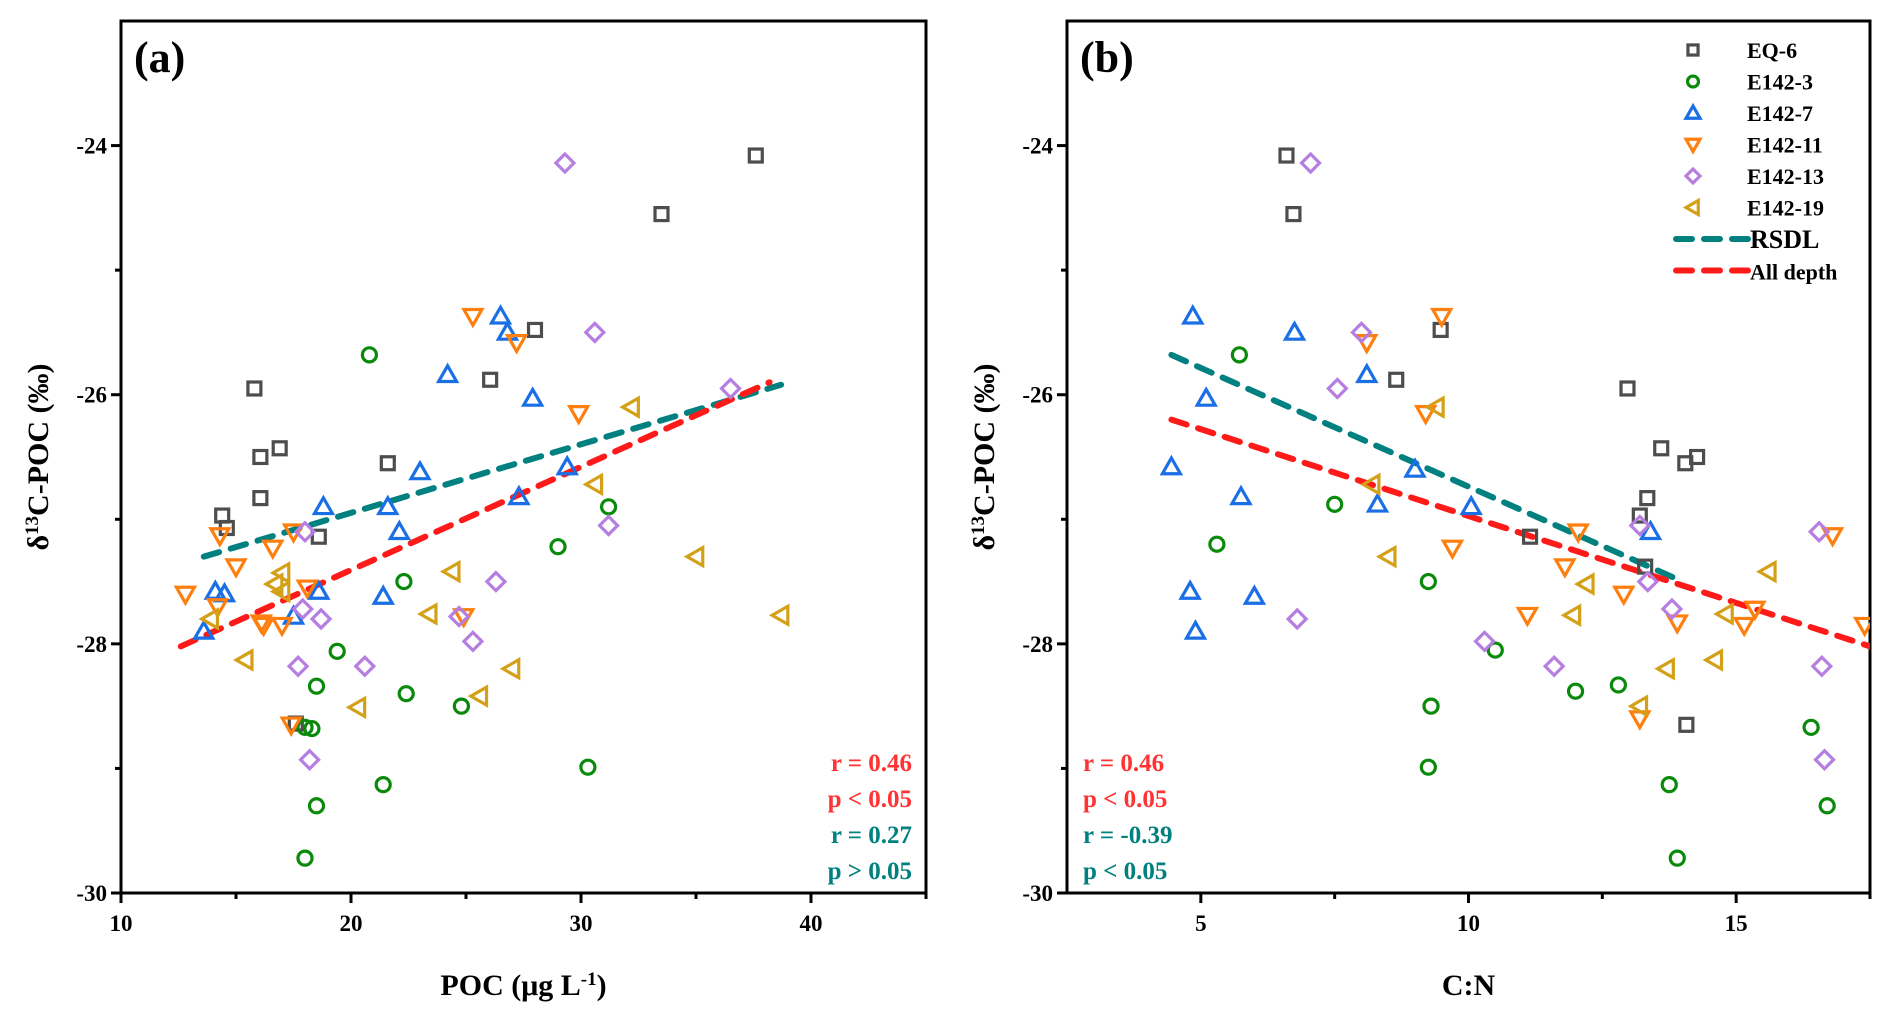 The height and width of the screenshot is (1022, 1892). What do you see at coordinates (1784, 239) in the screenshot?
I see `legend-label: RSDL` at bounding box center [1784, 239].